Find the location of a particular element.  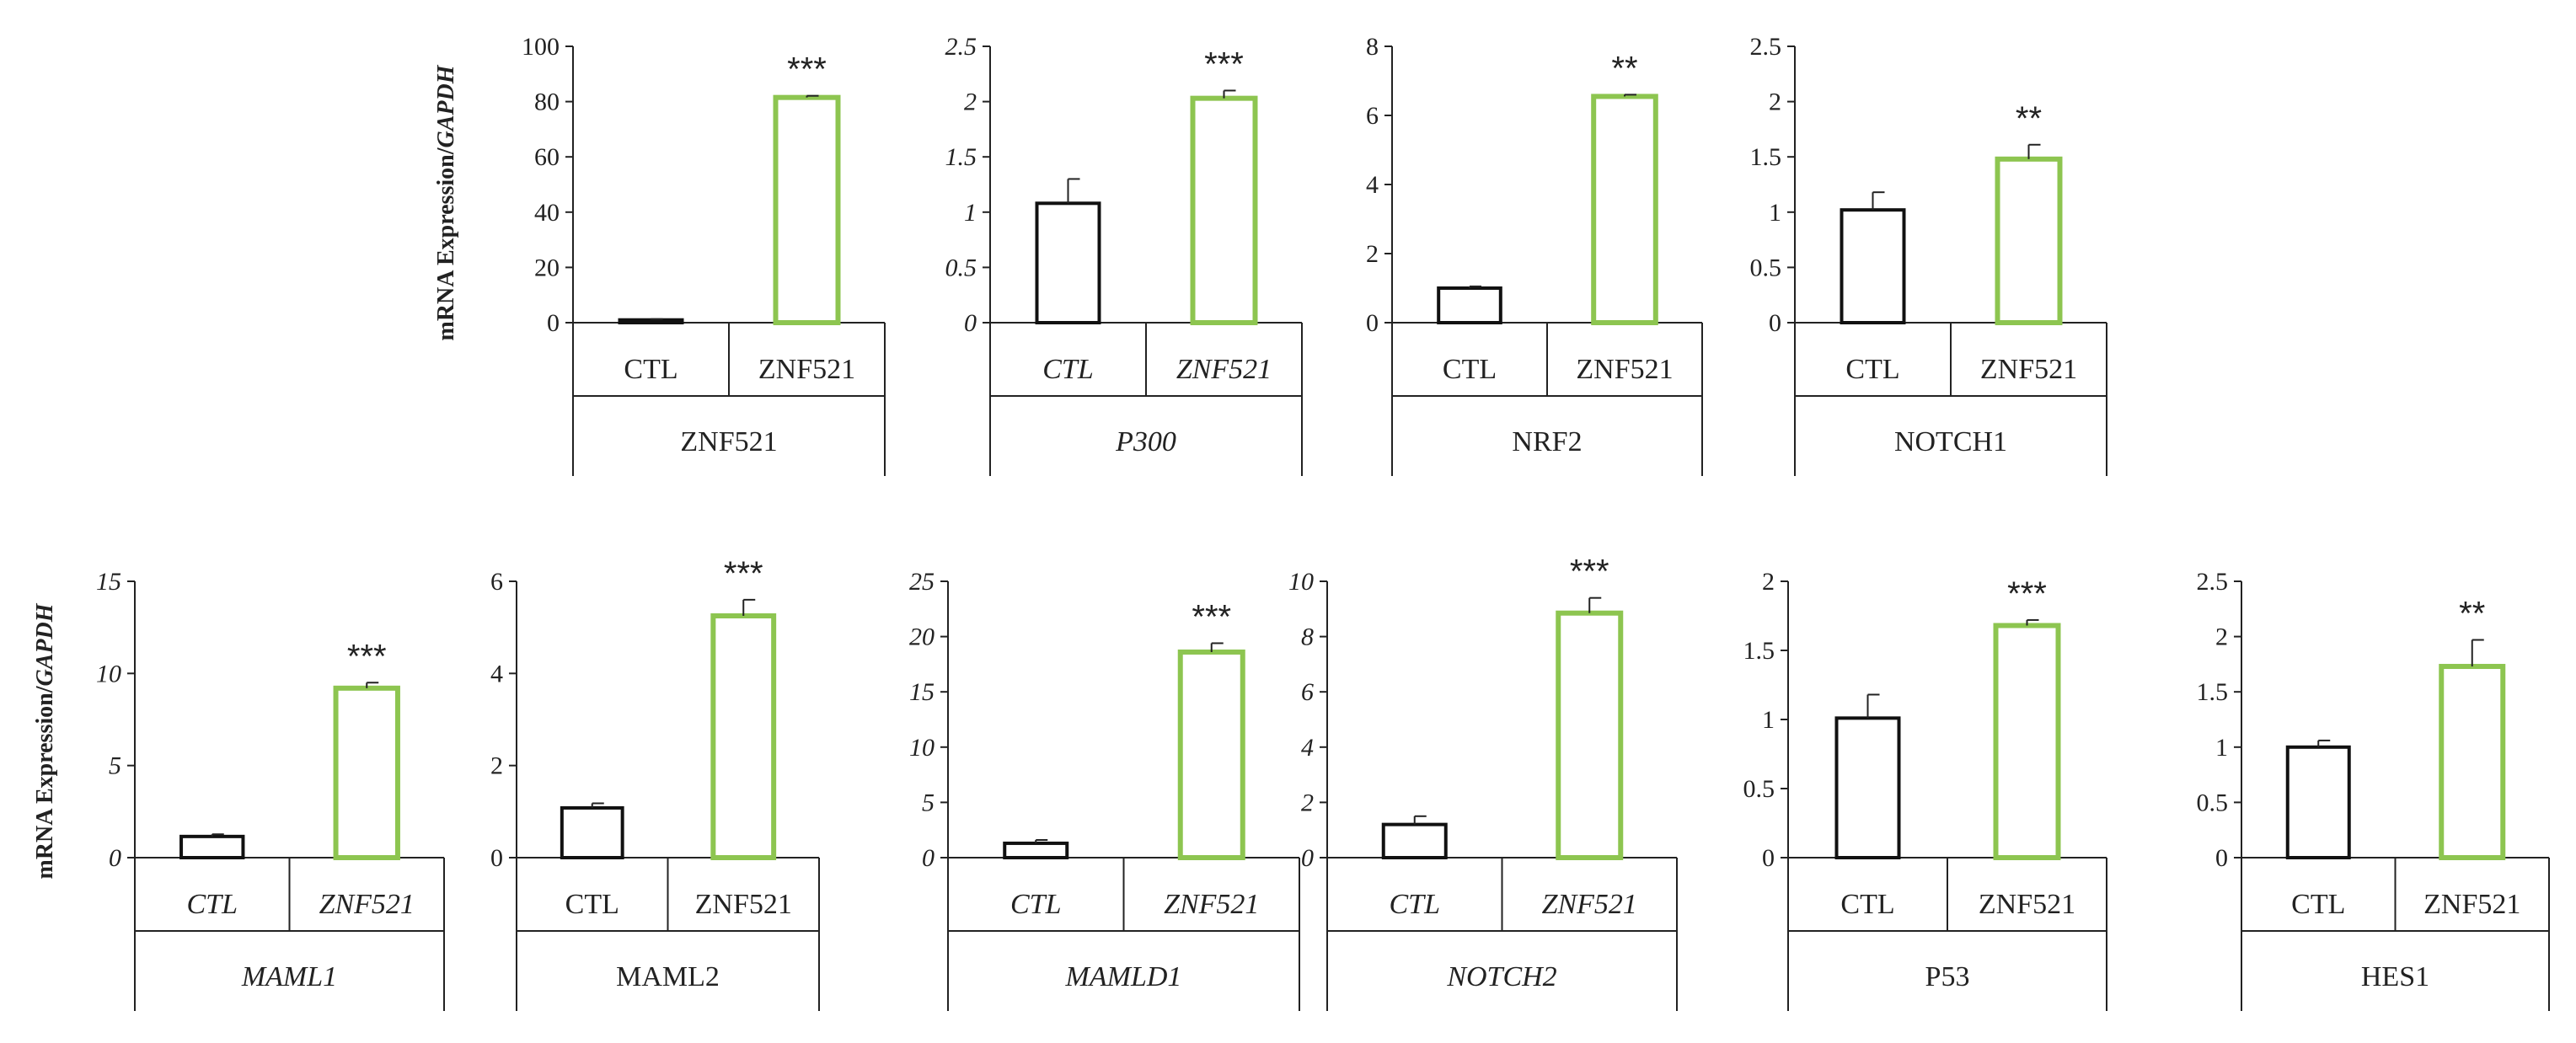

y-tick-label: 25 is located at coordinates (922, 582).